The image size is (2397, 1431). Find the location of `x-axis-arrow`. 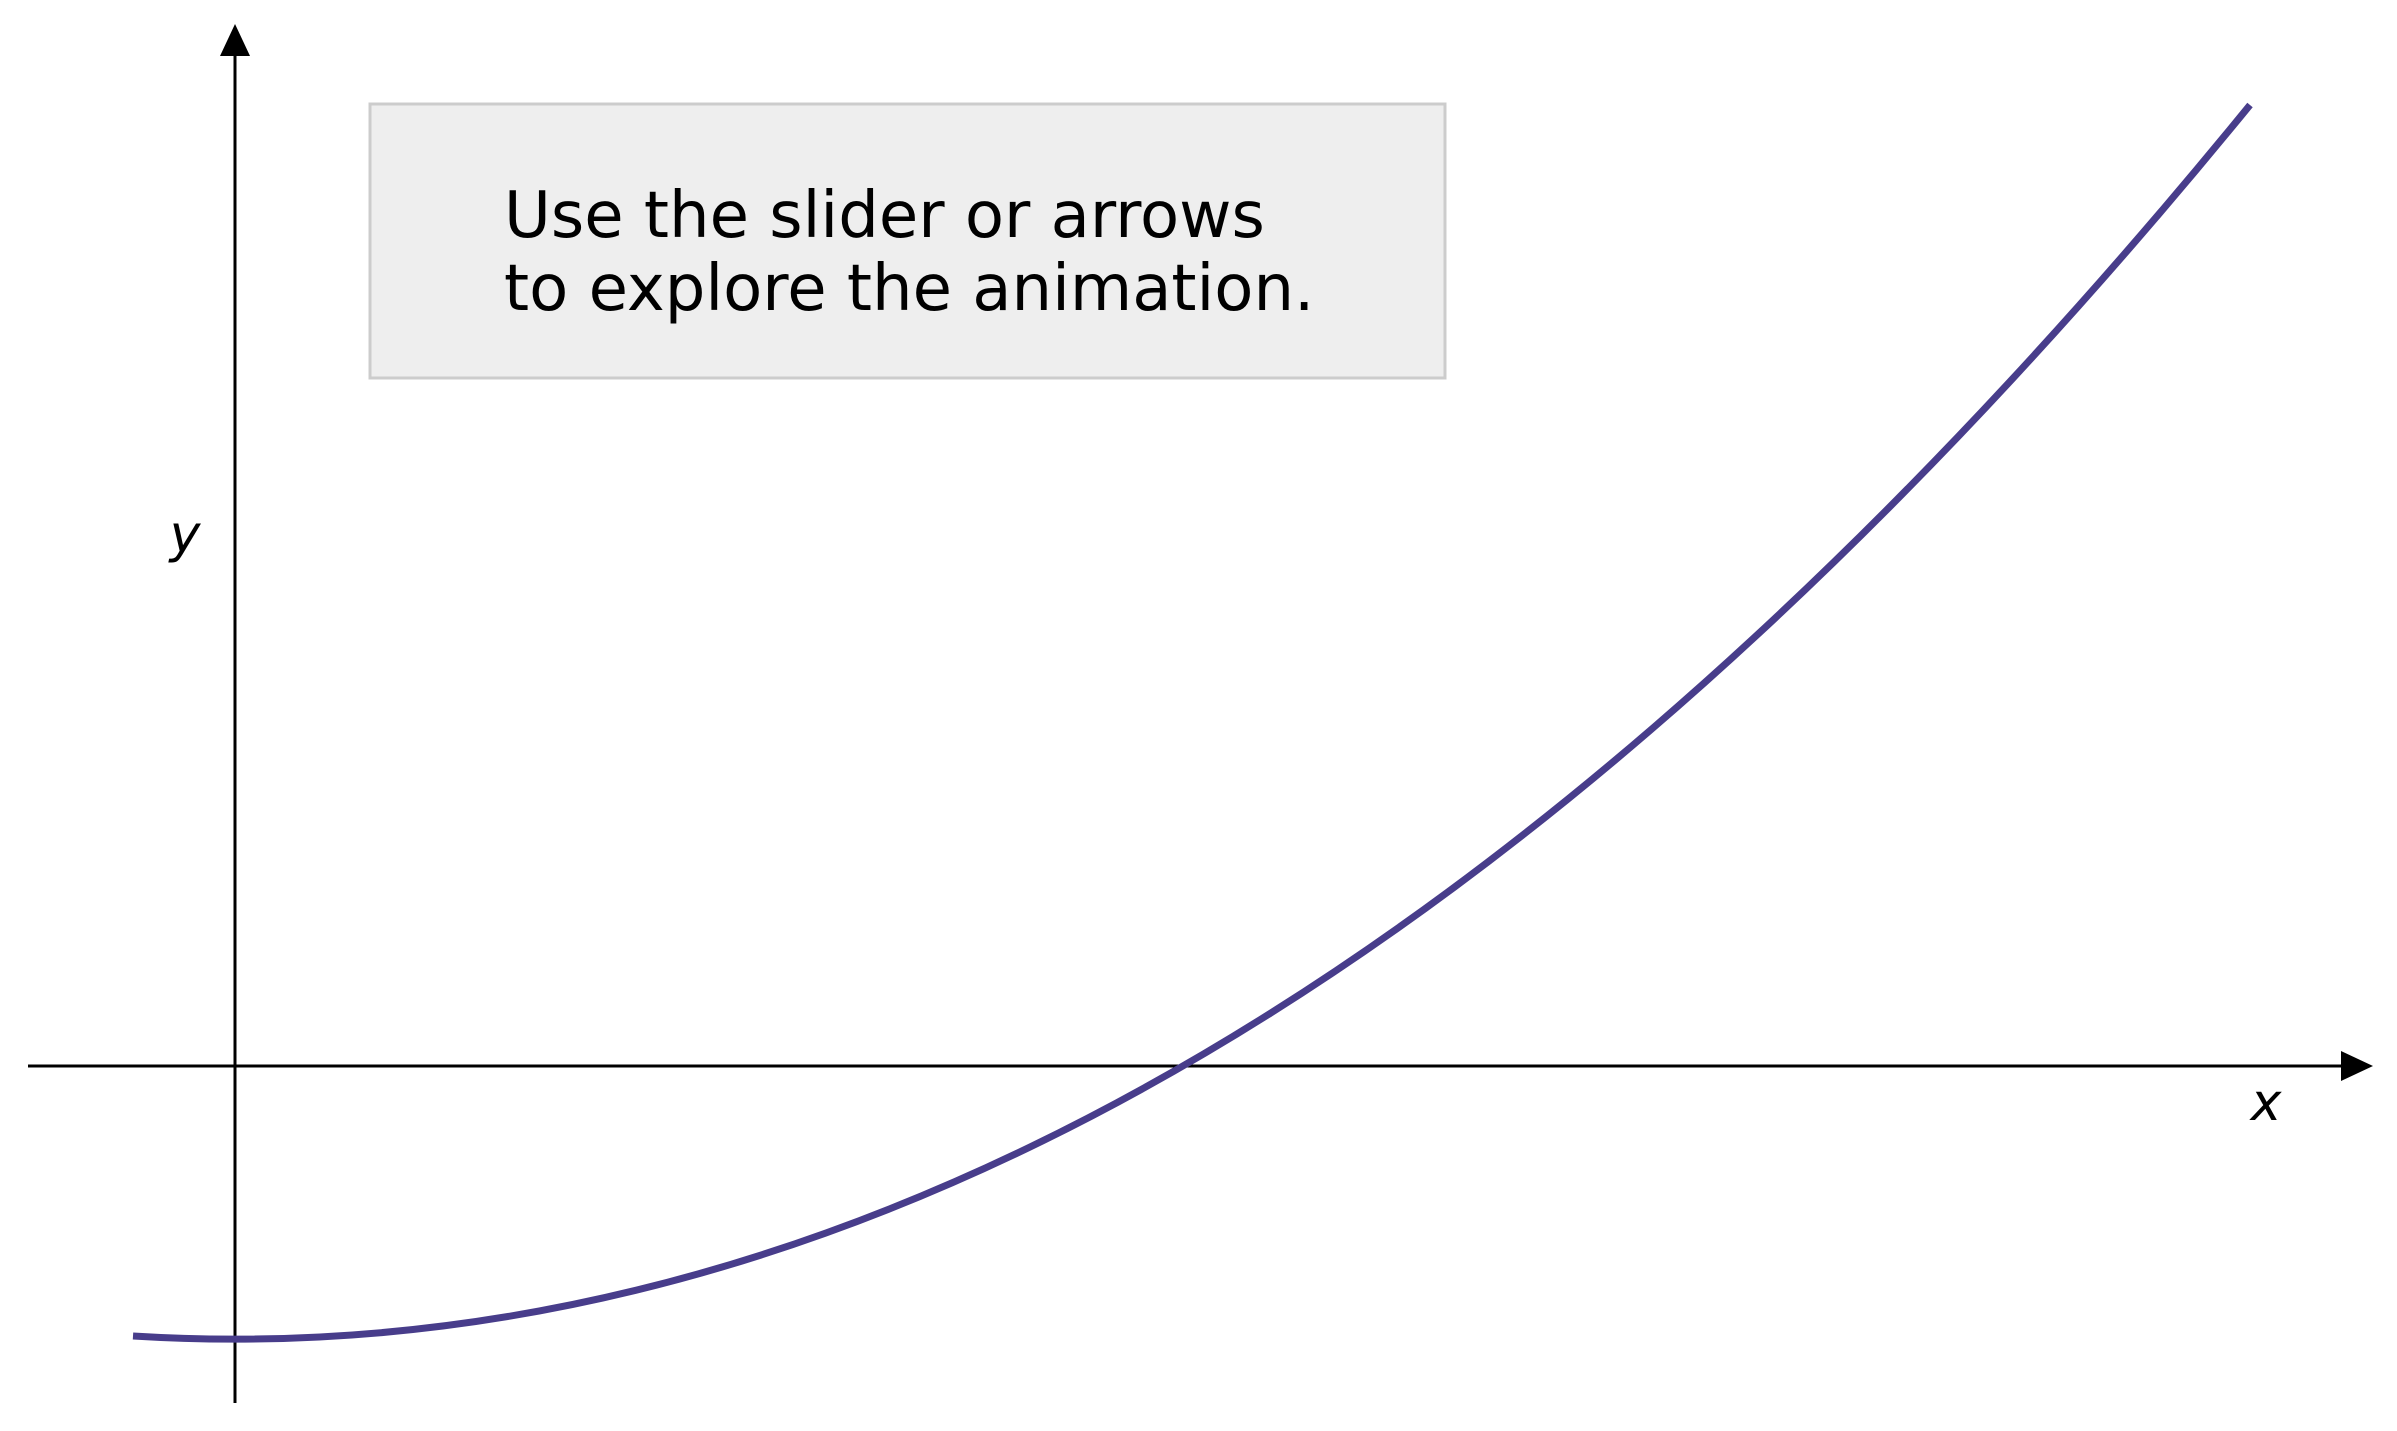

x-axis-arrow is located at coordinates (2357, 1066).